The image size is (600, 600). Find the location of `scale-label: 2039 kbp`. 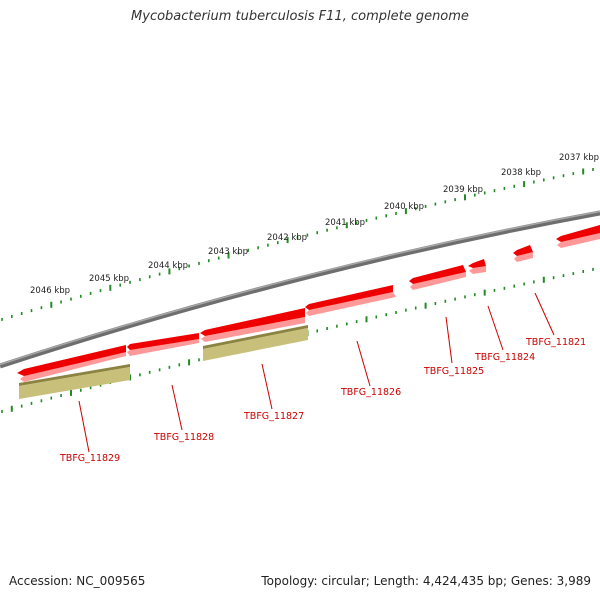

scale-label: 2039 kbp is located at coordinates (463, 190).